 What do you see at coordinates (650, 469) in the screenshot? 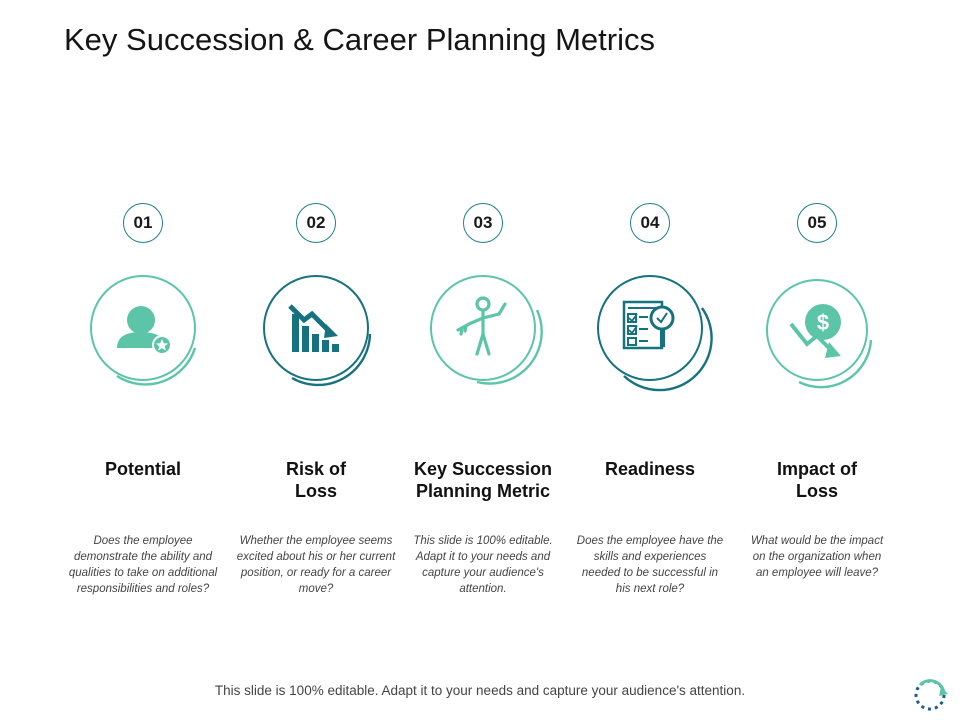
I see `metric-heading: Readiness` at bounding box center [650, 469].